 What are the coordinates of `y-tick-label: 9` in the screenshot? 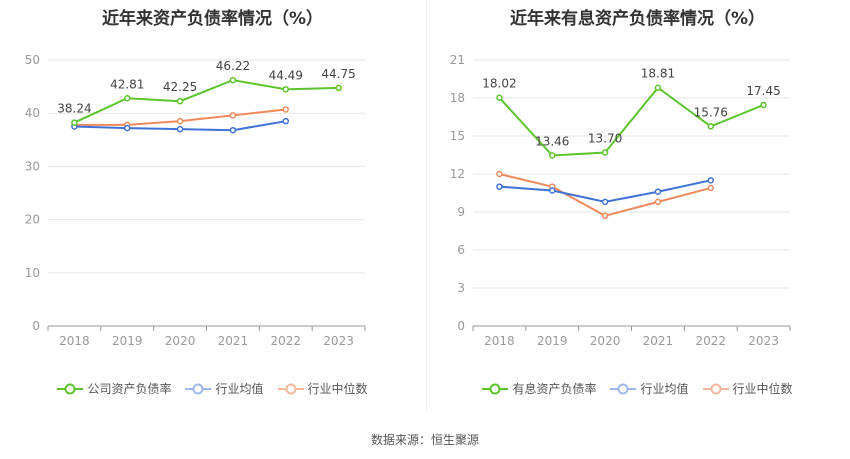 It's located at (461, 212).